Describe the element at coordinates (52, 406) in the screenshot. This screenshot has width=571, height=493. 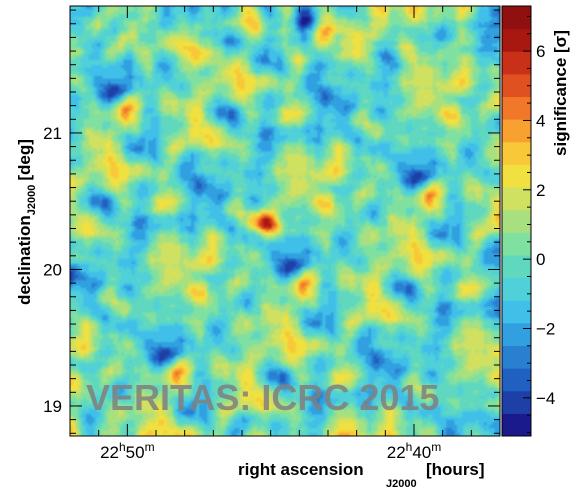
I see `y-tick-label: 19` at that location.